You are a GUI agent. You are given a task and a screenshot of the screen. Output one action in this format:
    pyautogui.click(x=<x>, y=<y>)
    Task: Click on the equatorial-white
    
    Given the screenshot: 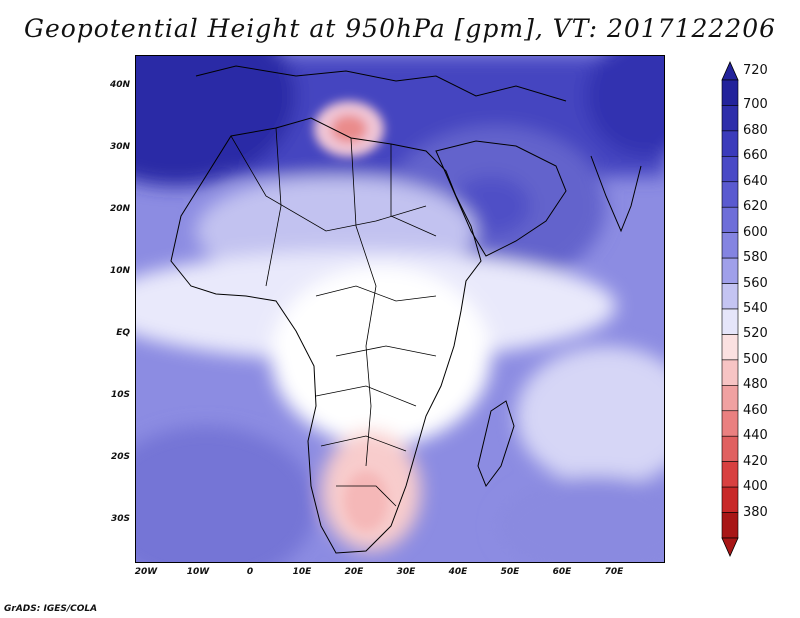 What is the action you would take?
    pyautogui.click(x=381, y=356)
    